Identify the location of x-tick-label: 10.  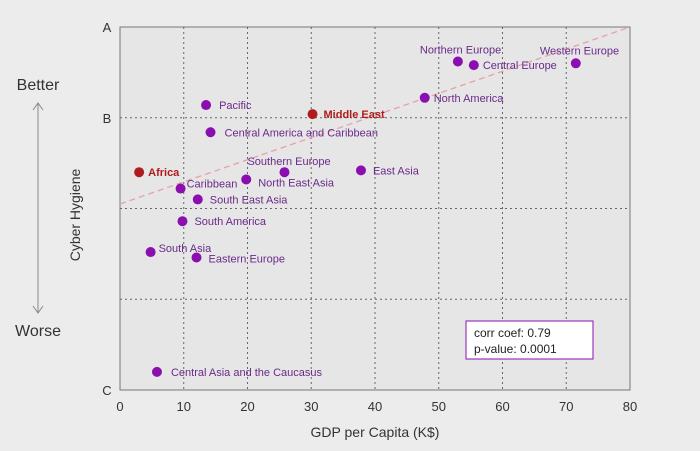
(184, 406).